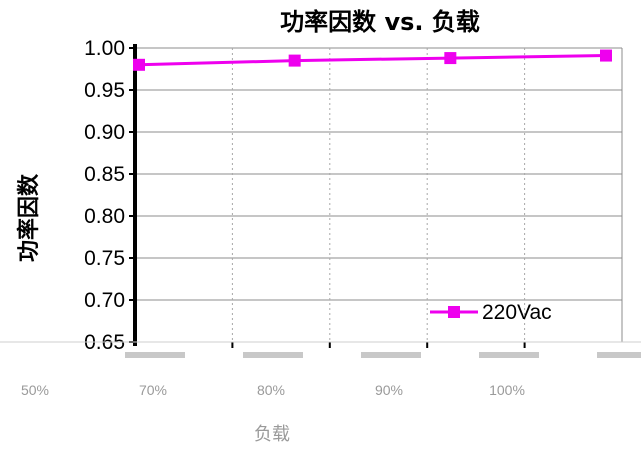 The height and width of the screenshot is (470, 641). Describe the element at coordinates (104, 174) in the screenshot. I see `y-tick-label: 0.85` at that location.